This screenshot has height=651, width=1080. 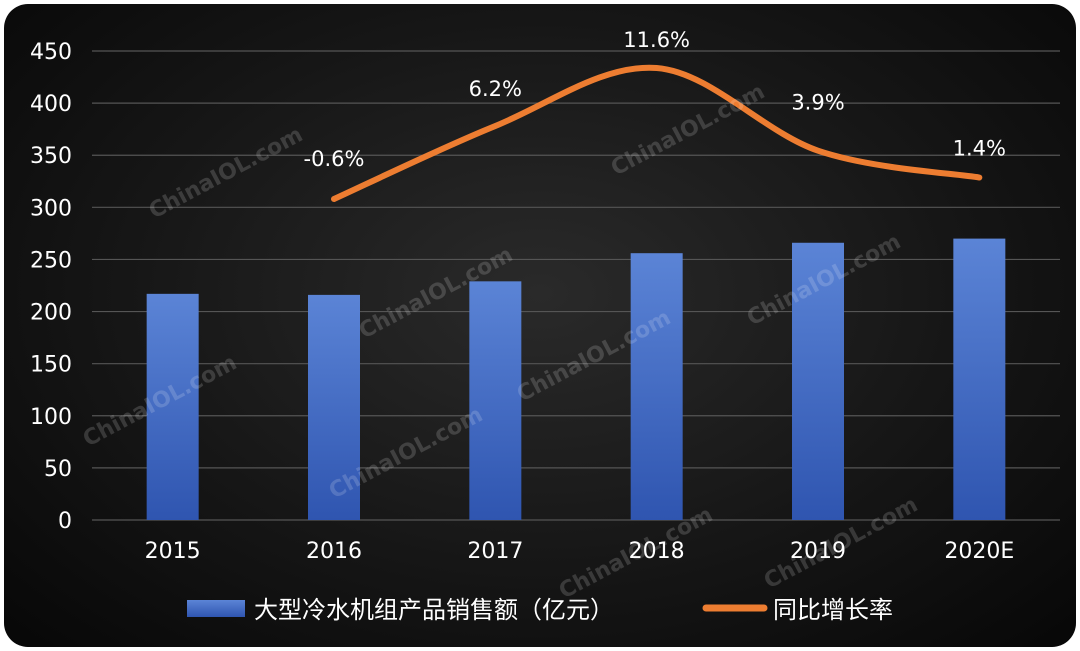 I want to click on legend: 大型冷水机组产品销售额（亿元） 同比增长率, so click(x=540, y=610).